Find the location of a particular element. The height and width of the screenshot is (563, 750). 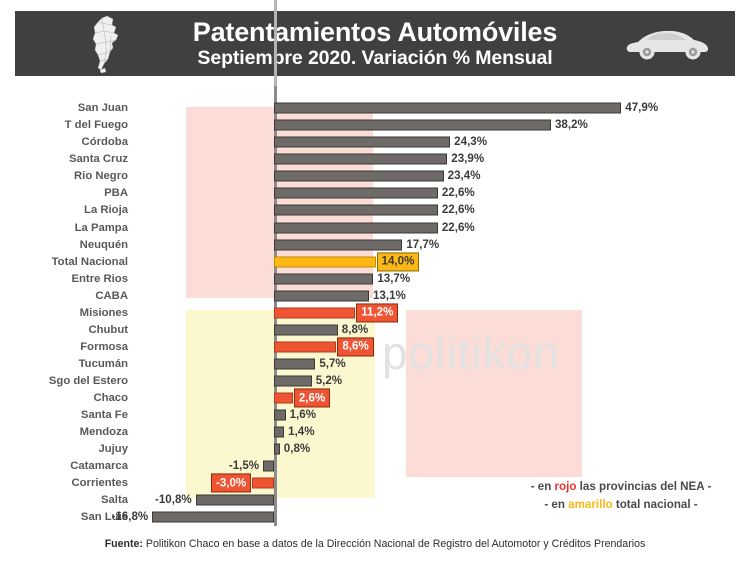

zero-axis-line is located at coordinates (275, 306).